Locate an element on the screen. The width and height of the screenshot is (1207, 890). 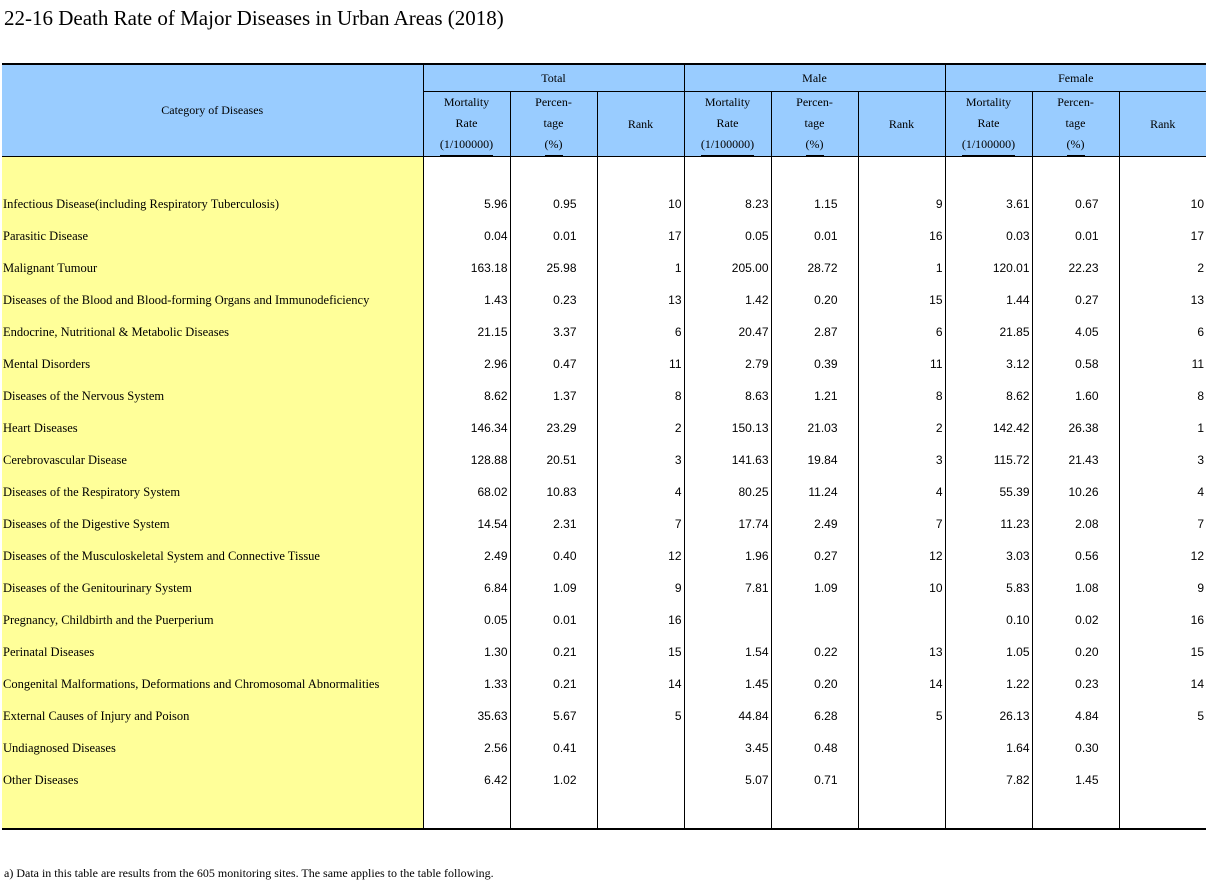
female-mortality-rate-cell: 7.82 is located at coordinates (989, 780).